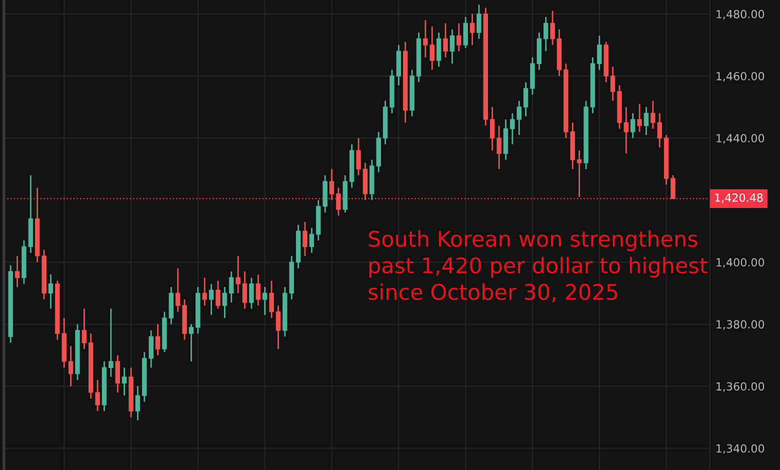 The height and width of the screenshot is (470, 780). I want to click on y-tick-label: 1,400.00, so click(740, 263).